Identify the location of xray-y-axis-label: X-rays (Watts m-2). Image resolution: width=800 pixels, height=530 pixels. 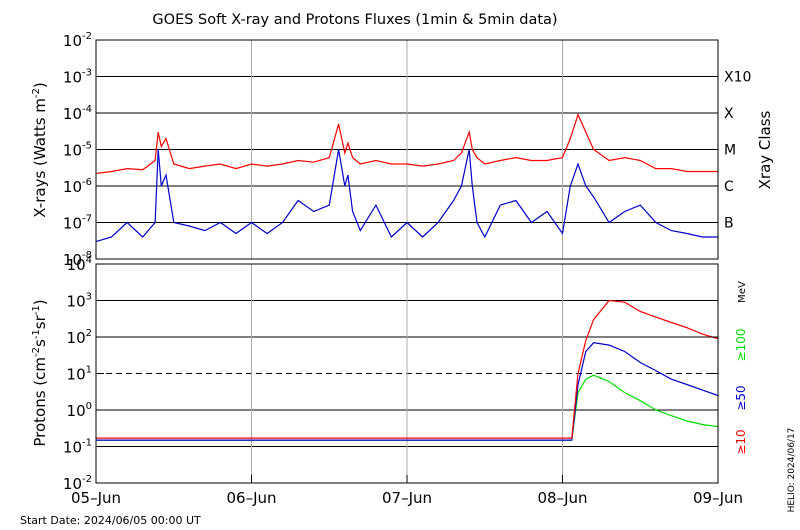
(40, 149).